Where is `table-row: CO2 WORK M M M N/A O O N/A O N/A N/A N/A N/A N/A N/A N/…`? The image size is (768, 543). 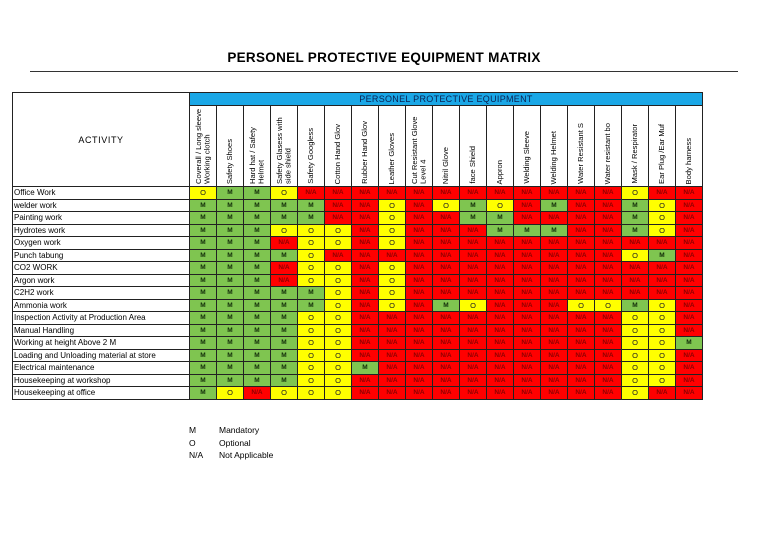
table-row: CO2 WORK M M M N/A O O N/A O N/A N/A N/A N/A N/A N/A N/… is located at coordinates (357, 268).